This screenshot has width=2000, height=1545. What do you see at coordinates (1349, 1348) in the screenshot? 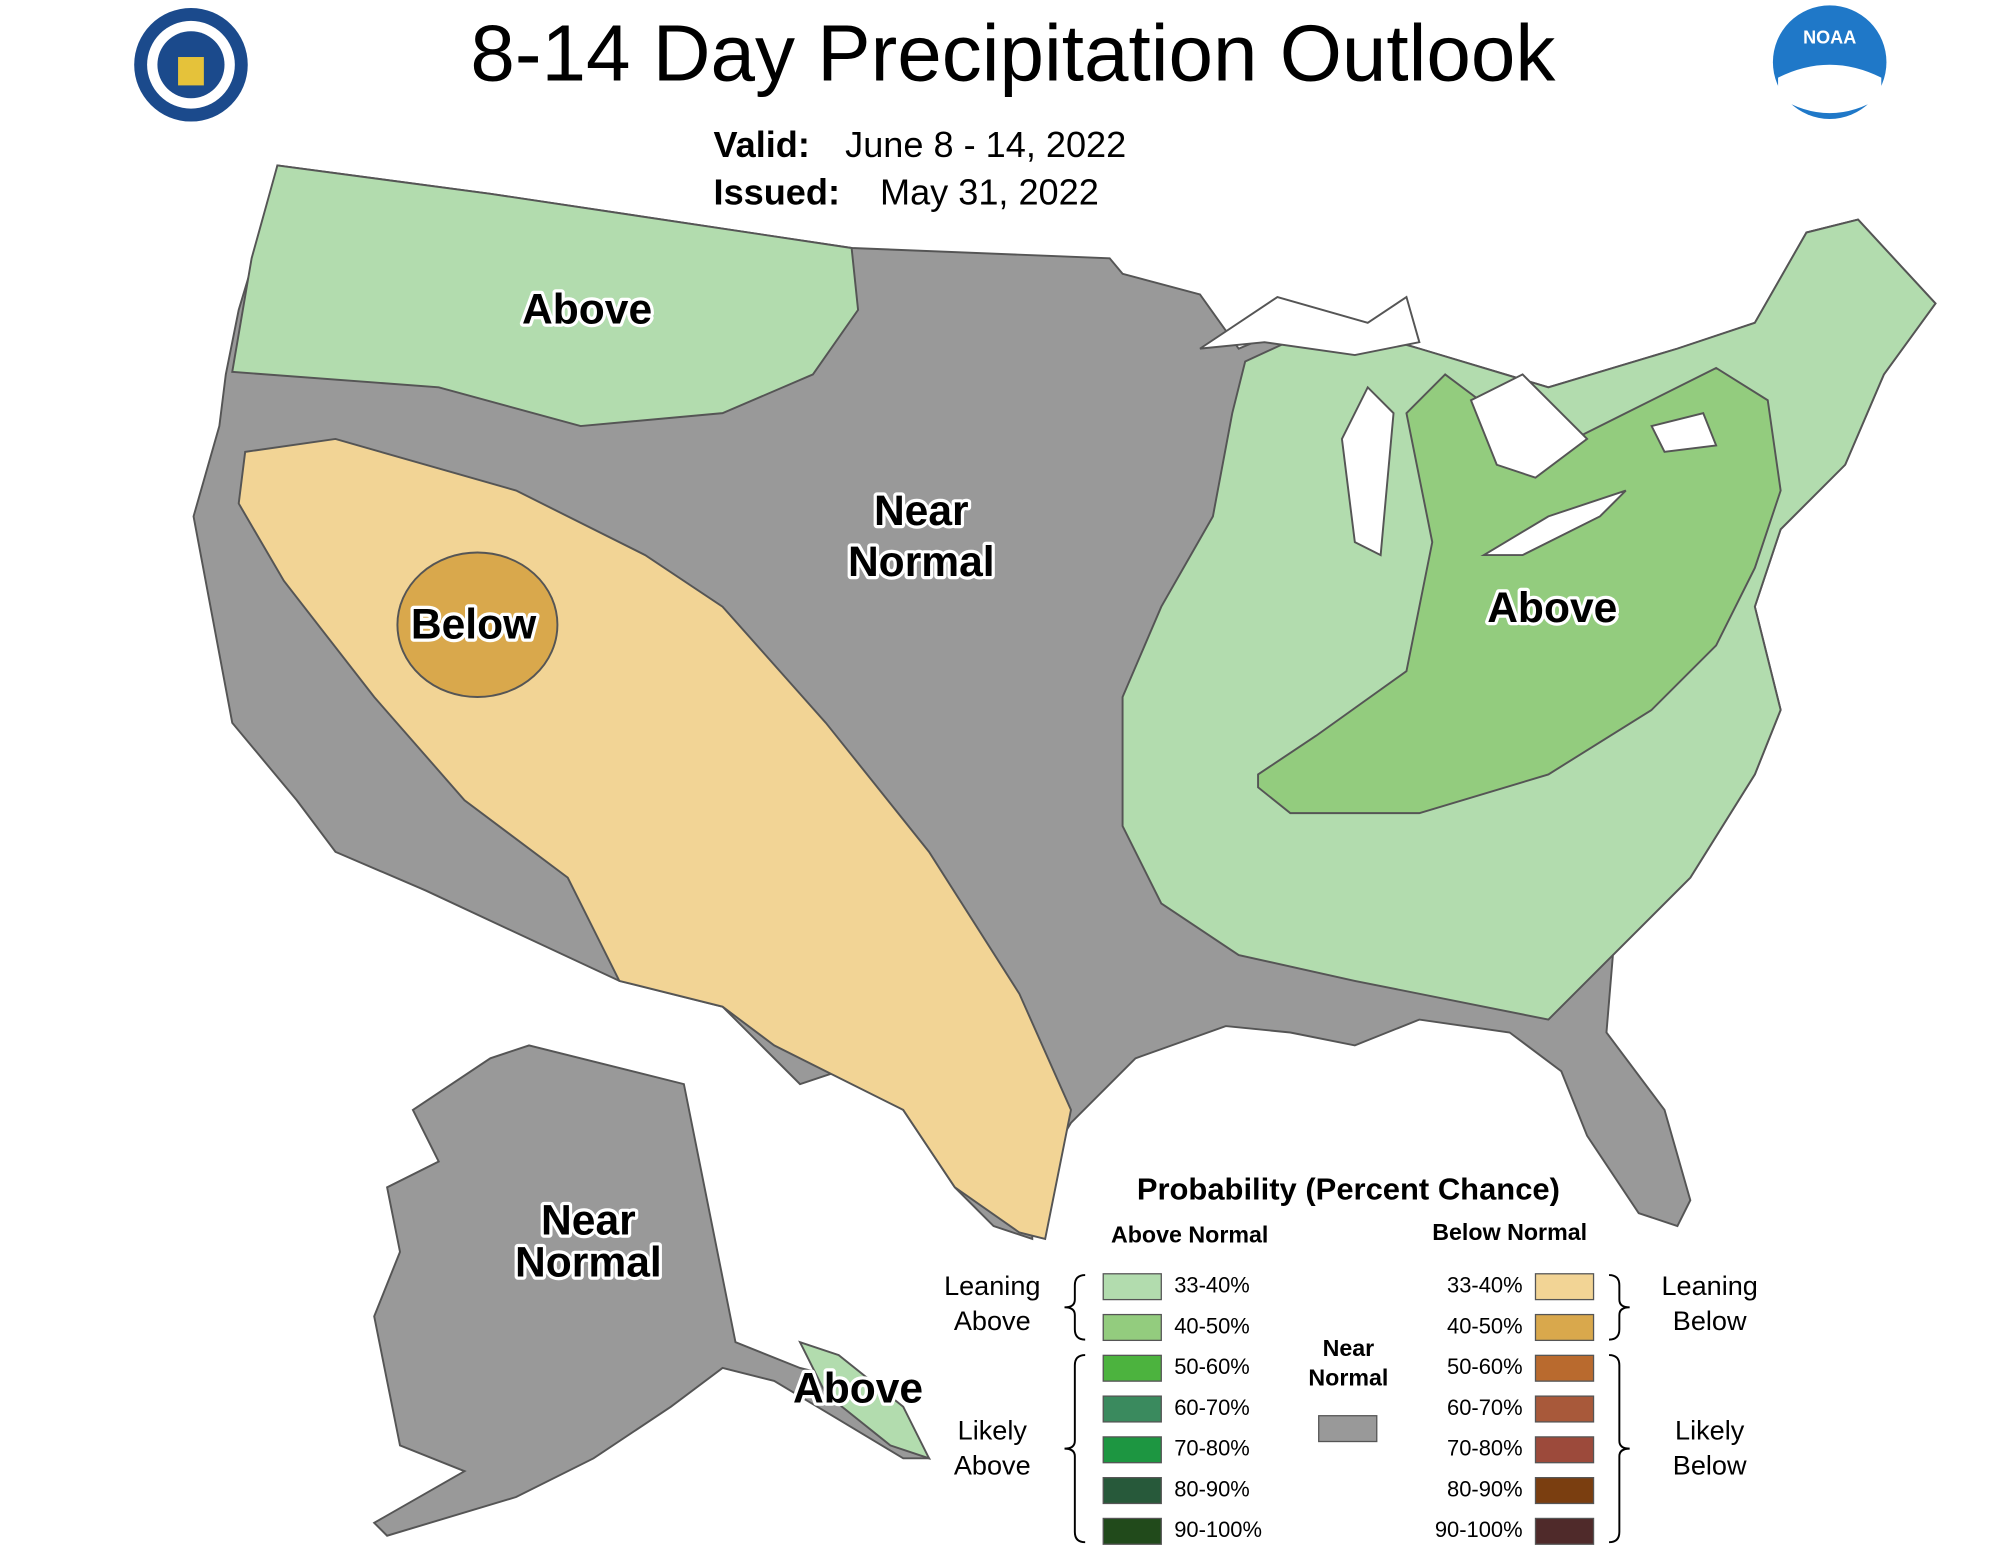
I see `legend-near-normal: Near` at bounding box center [1349, 1348].